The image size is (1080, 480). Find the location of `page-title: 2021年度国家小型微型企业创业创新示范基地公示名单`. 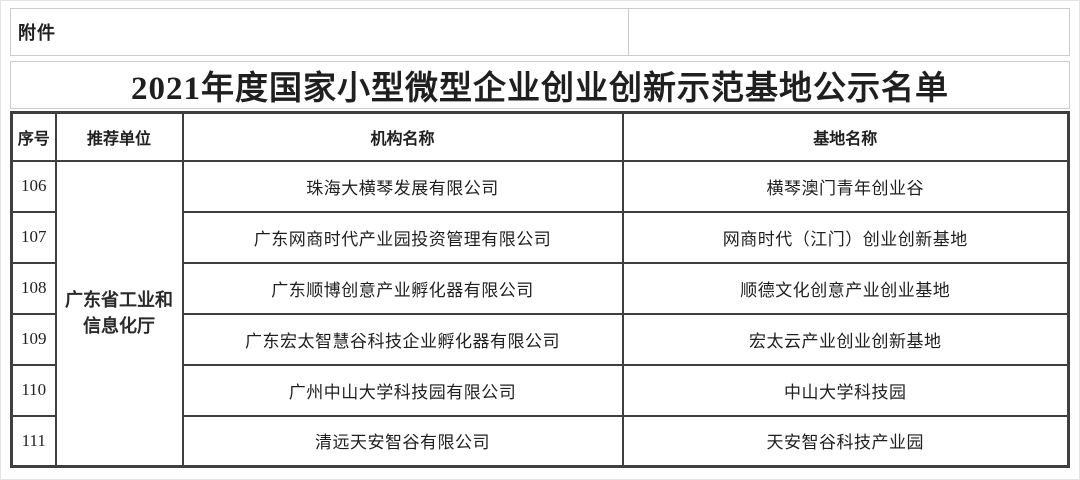

page-title: 2021年度国家小型微型企业创业创新示范基地公示名单 is located at coordinates (540, 89).